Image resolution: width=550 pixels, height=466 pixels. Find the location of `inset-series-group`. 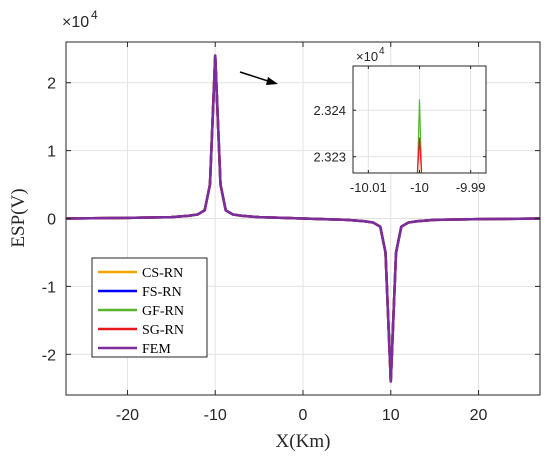

inset-series-group is located at coordinates (419, 136).